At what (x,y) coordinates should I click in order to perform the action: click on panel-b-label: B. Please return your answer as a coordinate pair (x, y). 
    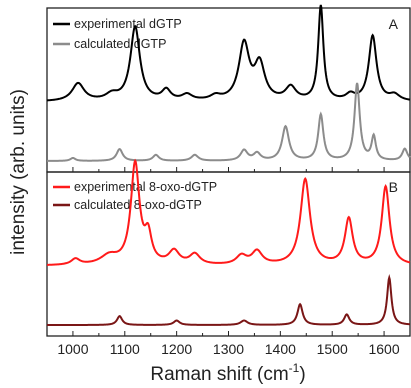
    Looking at the image, I should click on (393, 187).